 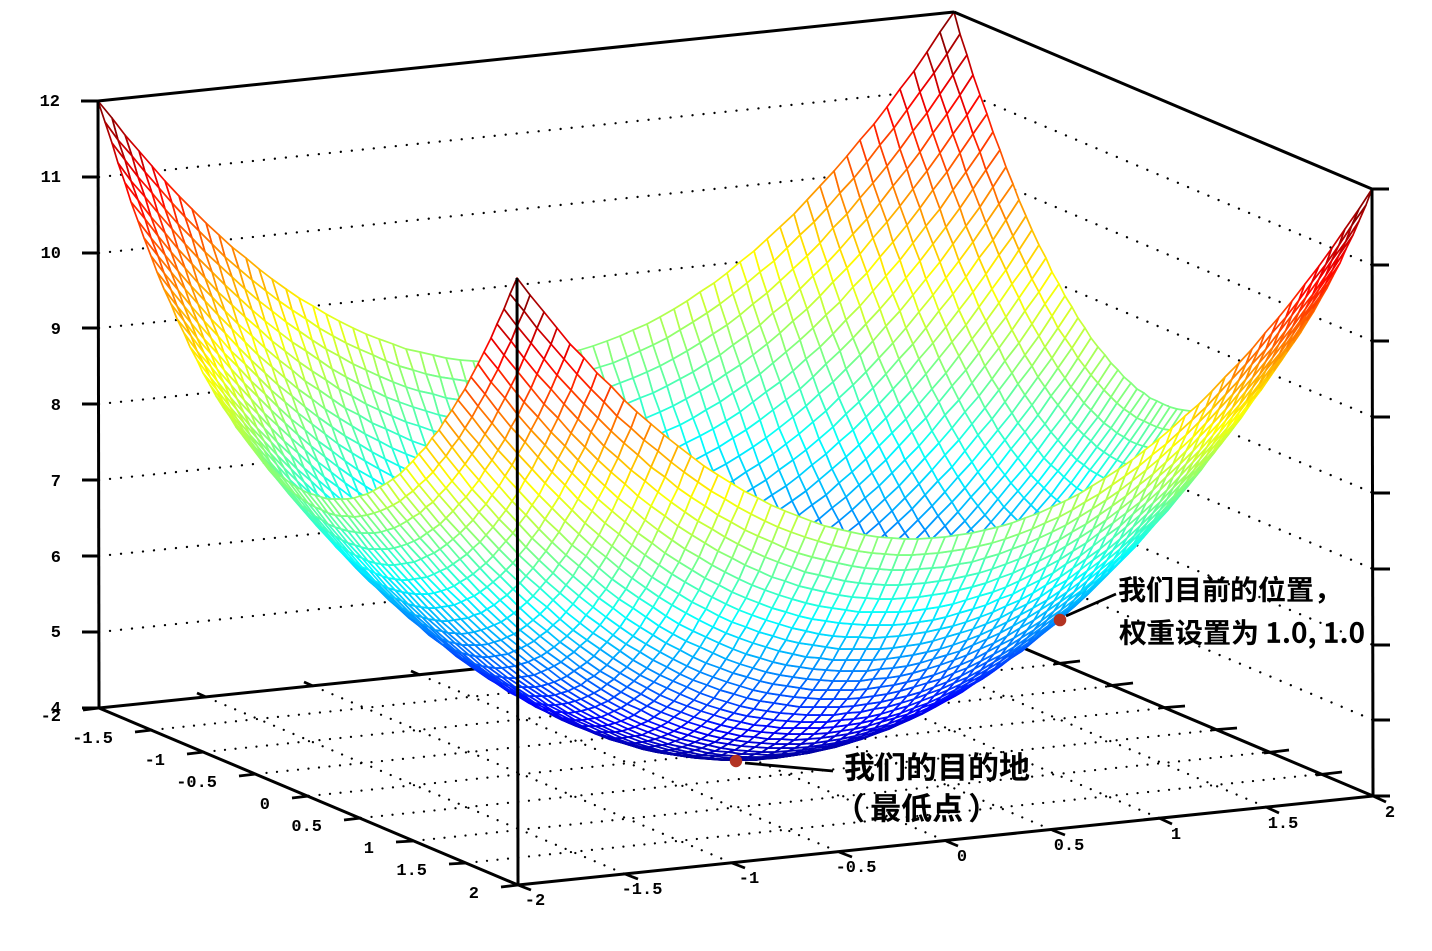 What do you see at coordinates (51, 178) in the screenshot?
I see `svg-text: 11` at bounding box center [51, 178].